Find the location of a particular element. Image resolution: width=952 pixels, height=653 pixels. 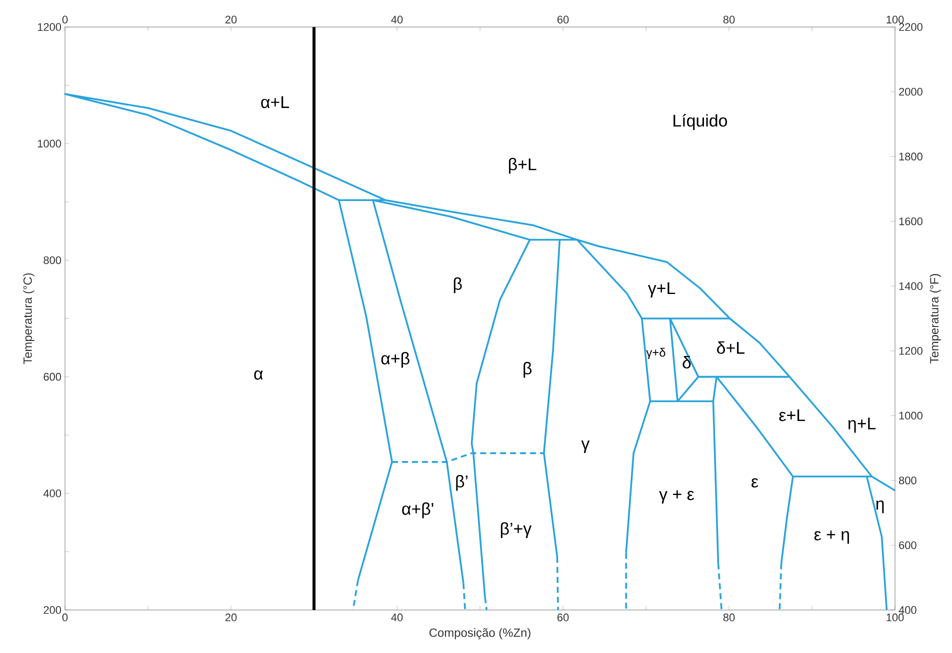

annotation: α+β' is located at coordinates (418, 510).